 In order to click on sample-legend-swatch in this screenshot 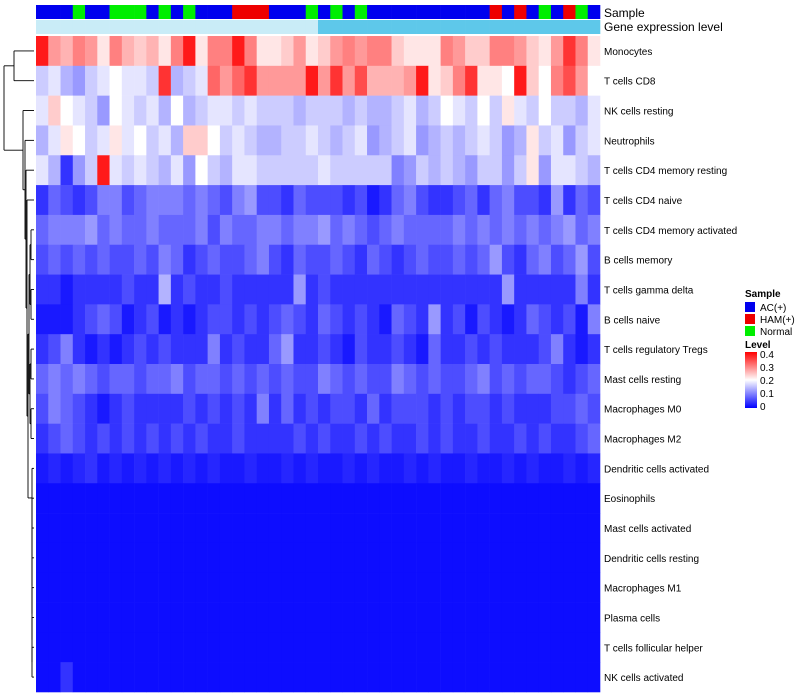, I will do `click(750, 319)`.